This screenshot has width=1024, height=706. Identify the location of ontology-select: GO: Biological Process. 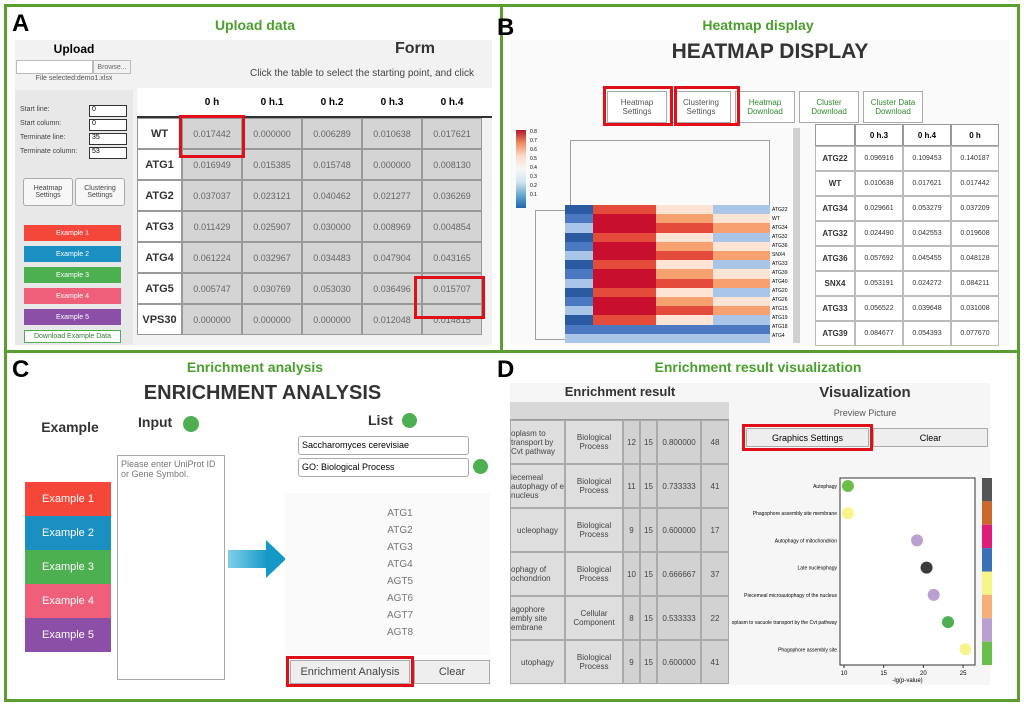
(383, 467).